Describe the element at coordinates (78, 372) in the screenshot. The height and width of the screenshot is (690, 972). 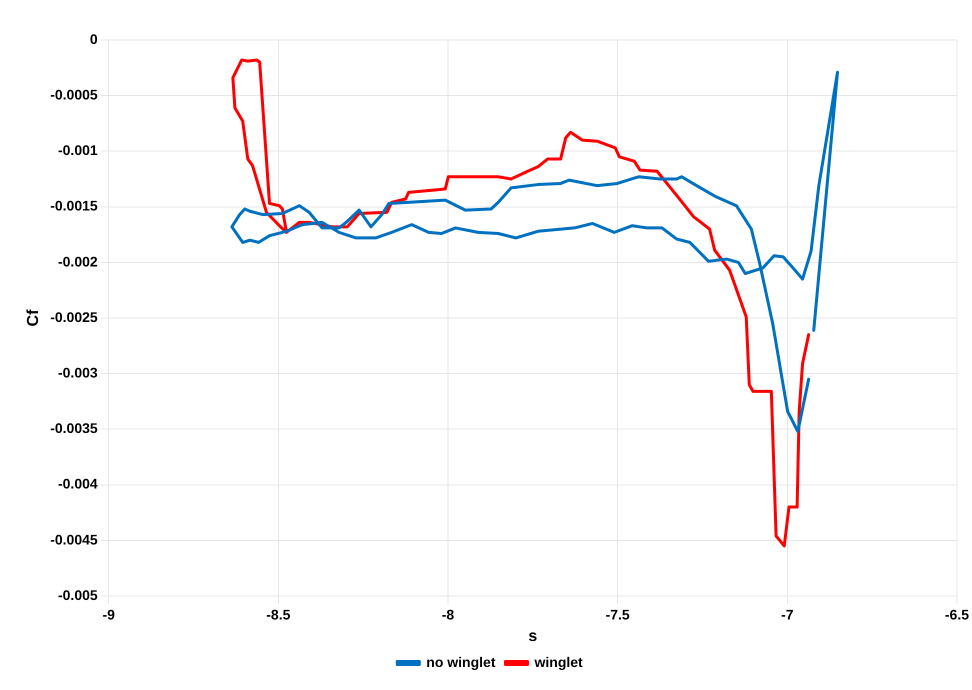
I see `y-tick-label: -0.003` at that location.